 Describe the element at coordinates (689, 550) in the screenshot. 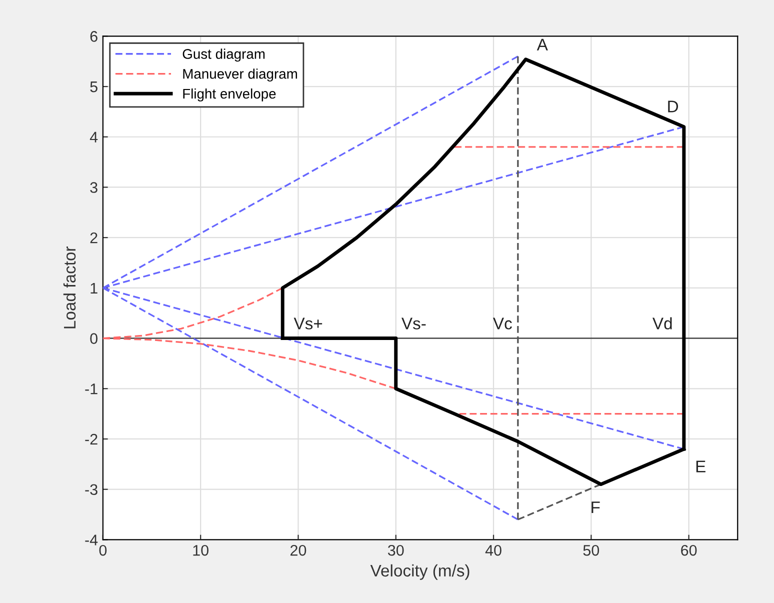

I see `x-tick-label: 60` at that location.